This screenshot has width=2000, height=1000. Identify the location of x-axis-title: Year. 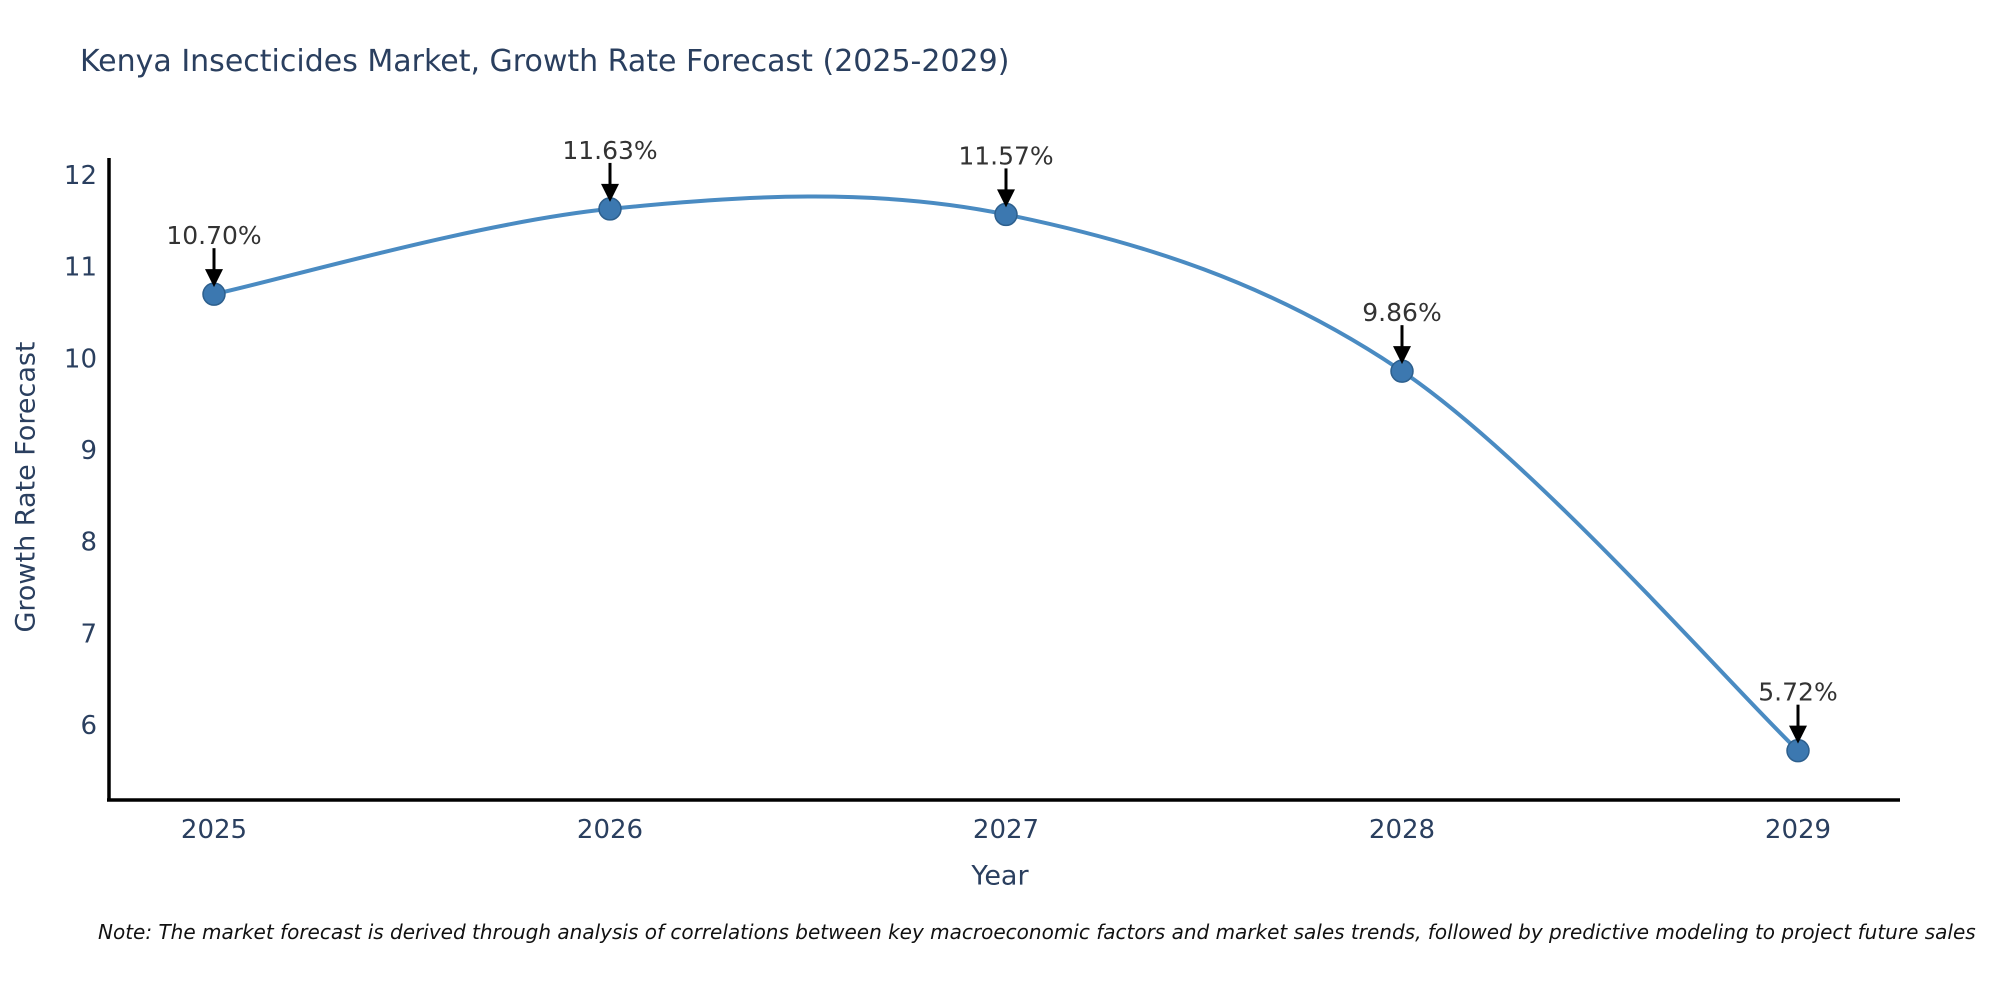
(1000, 876).